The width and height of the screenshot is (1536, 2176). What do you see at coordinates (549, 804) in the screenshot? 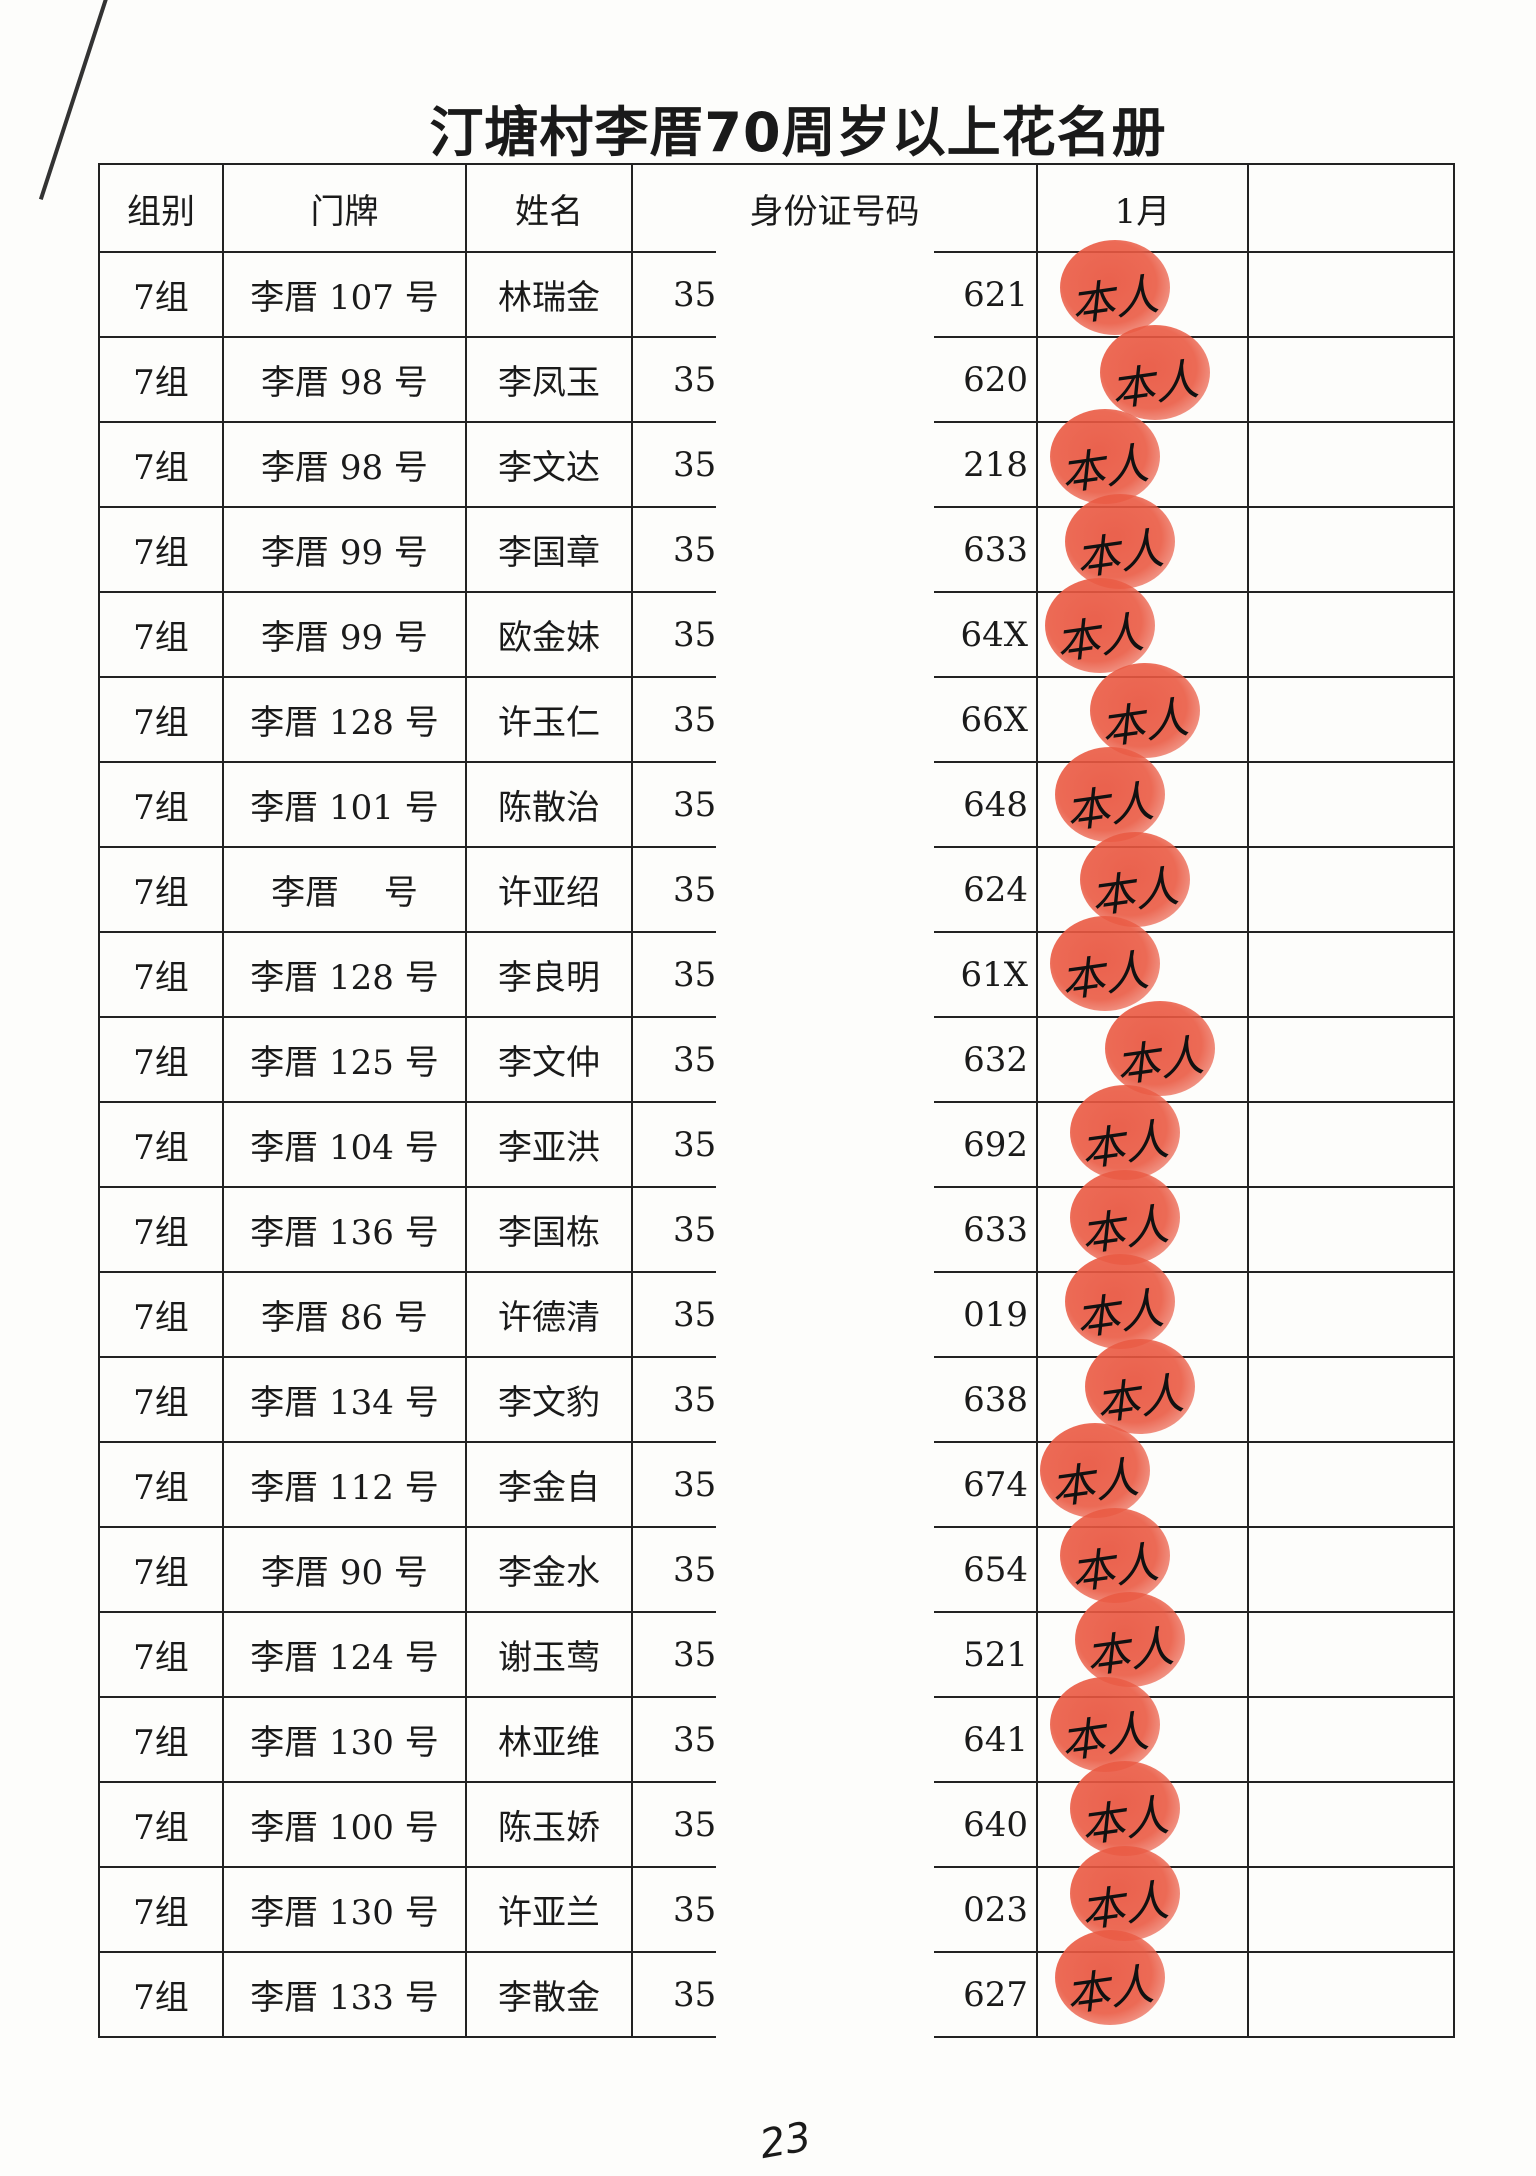
I see `name-cell: 陈散治` at bounding box center [549, 804].